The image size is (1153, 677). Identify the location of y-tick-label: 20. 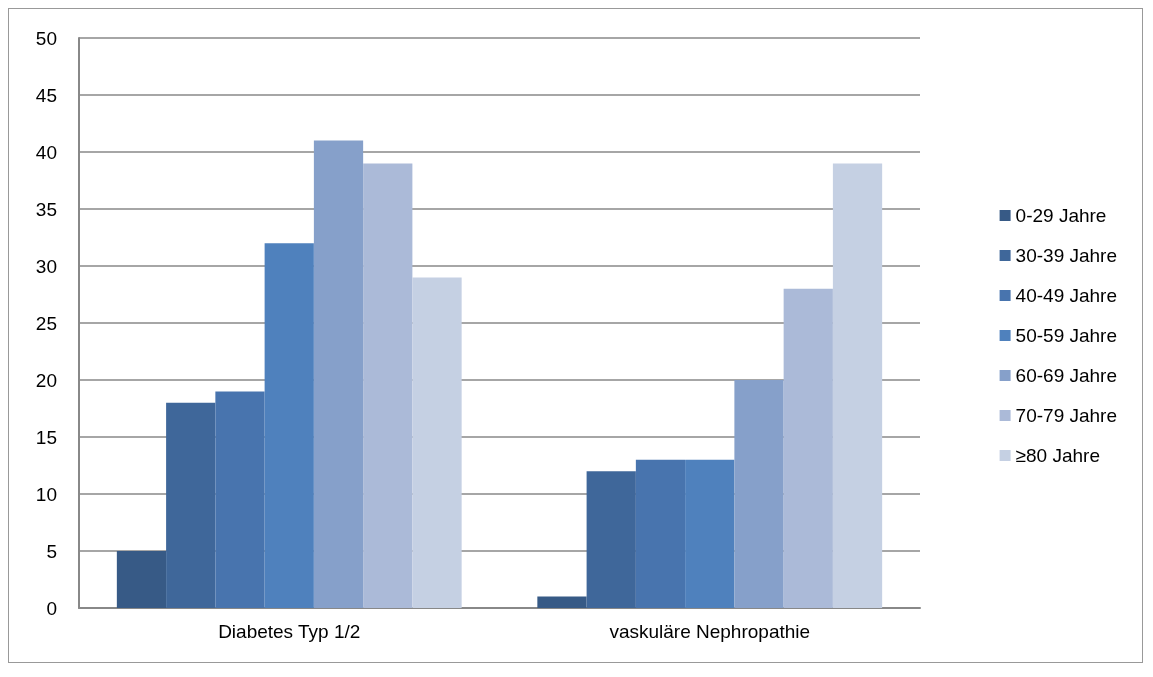
(46, 380).